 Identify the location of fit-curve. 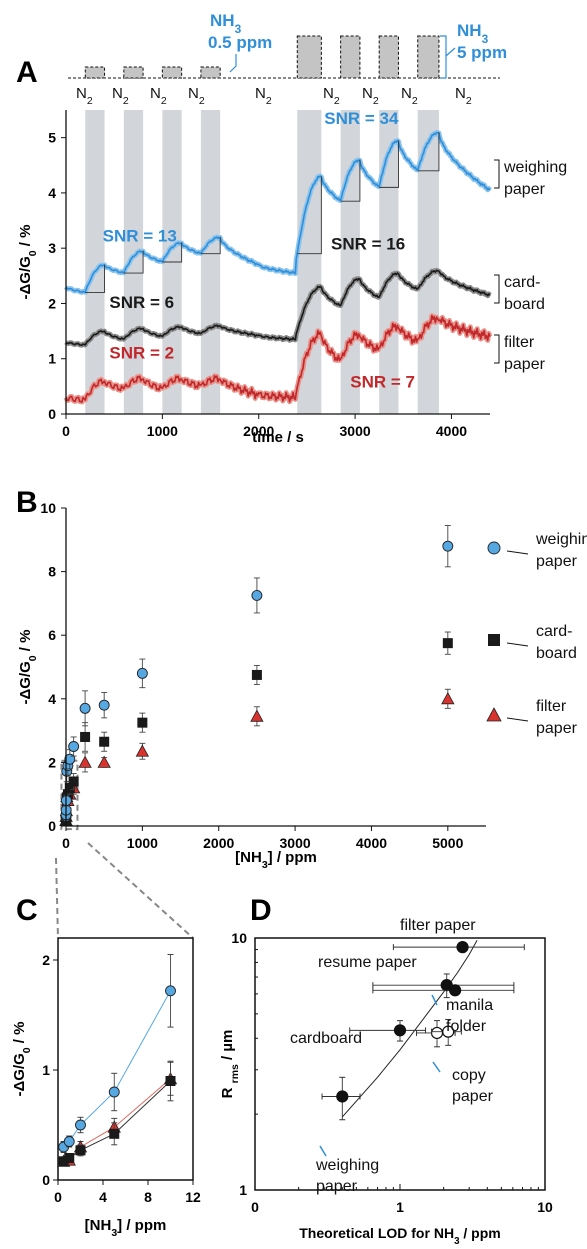
(409, 1028).